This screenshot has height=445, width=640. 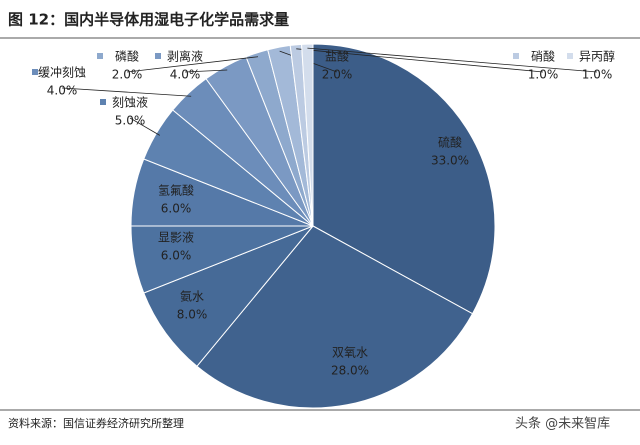 I want to click on slice-category: 显影液, so click(x=176, y=237).